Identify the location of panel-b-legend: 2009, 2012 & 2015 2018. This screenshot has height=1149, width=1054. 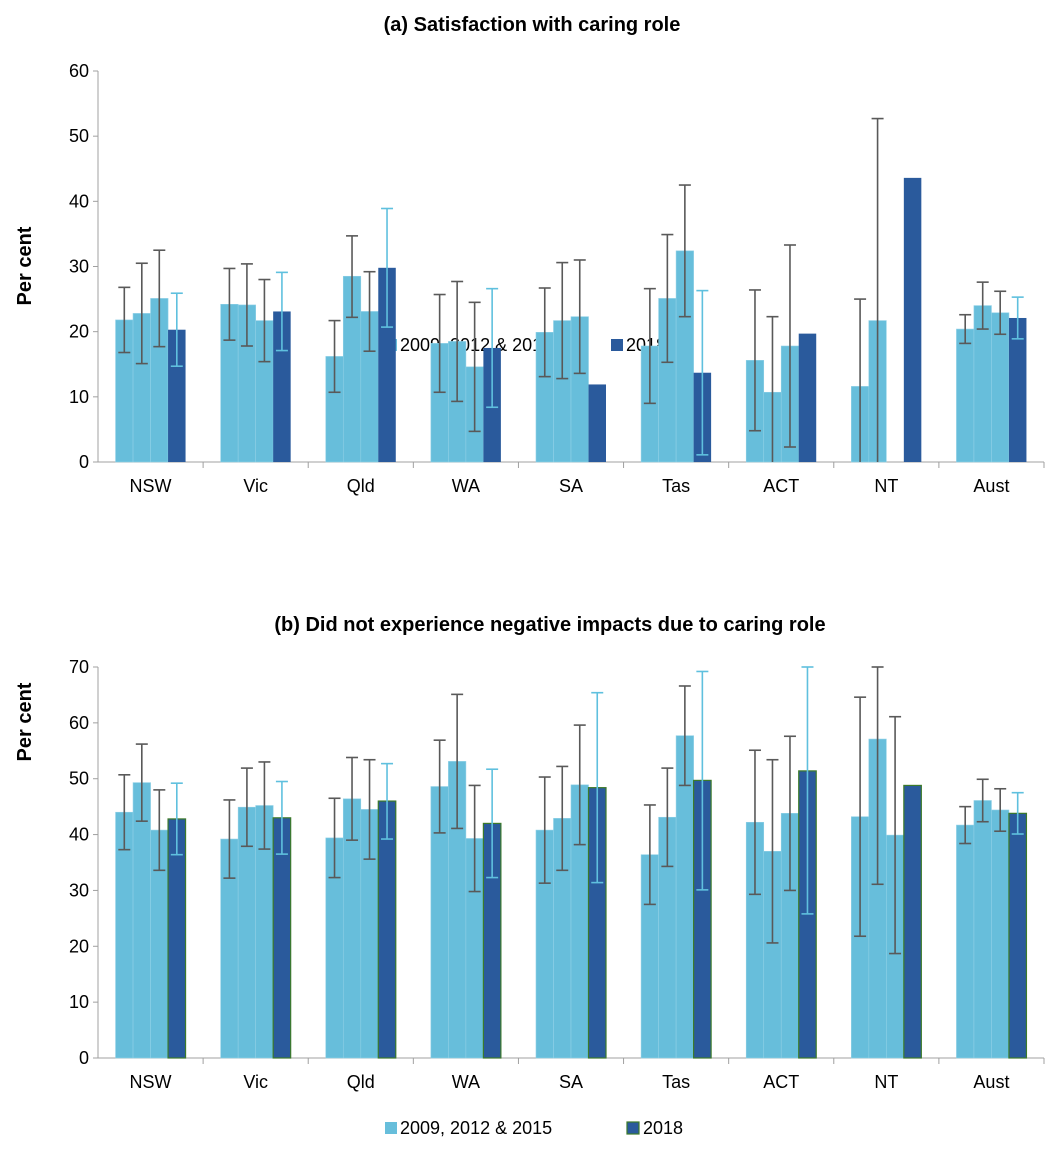
(534, 1128).